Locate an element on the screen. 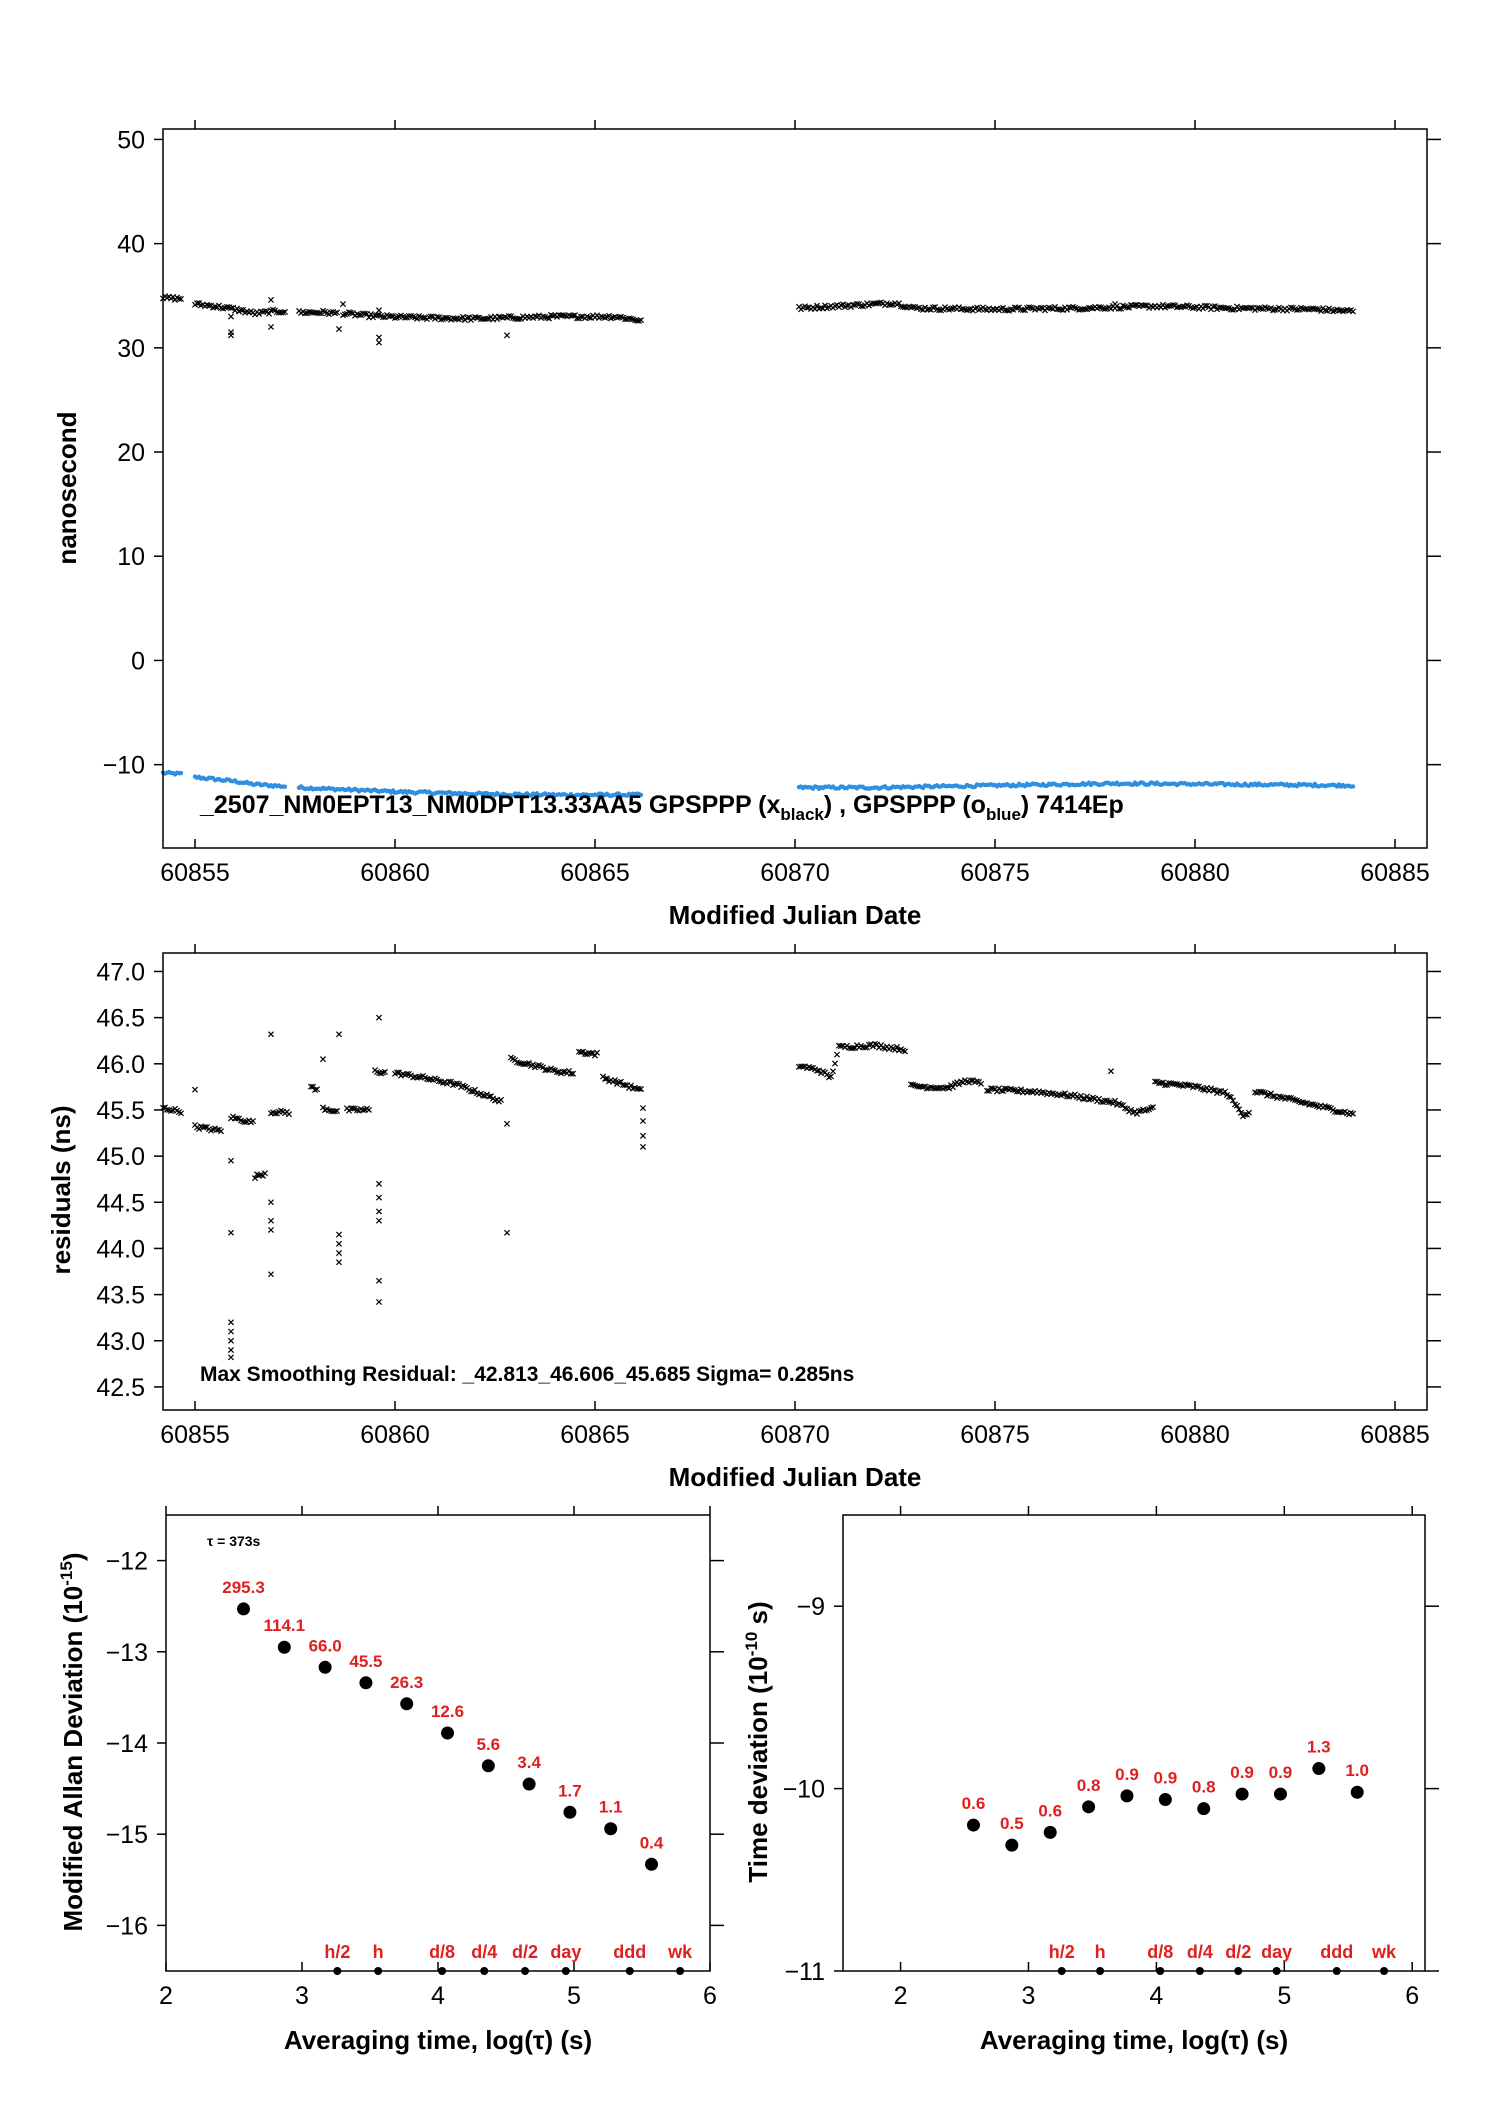 The height and width of the screenshot is (2105, 1488). data-label: 1.0 is located at coordinates (1357, 1770).